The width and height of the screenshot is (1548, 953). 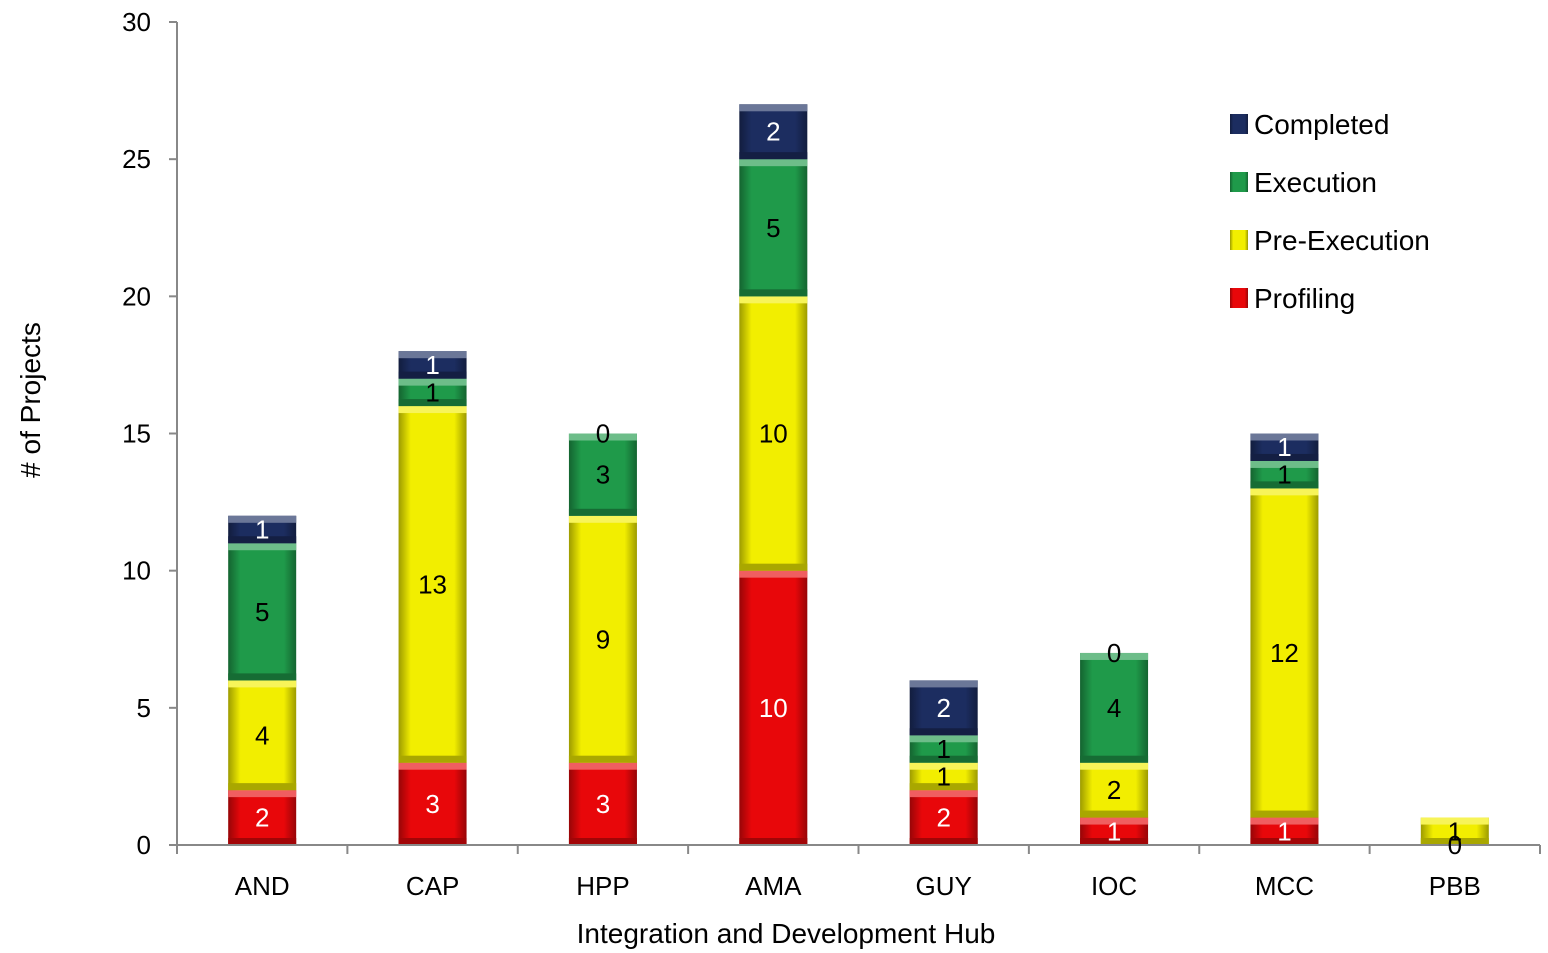 I want to click on x-tick-label: AND, so click(x=262, y=886).